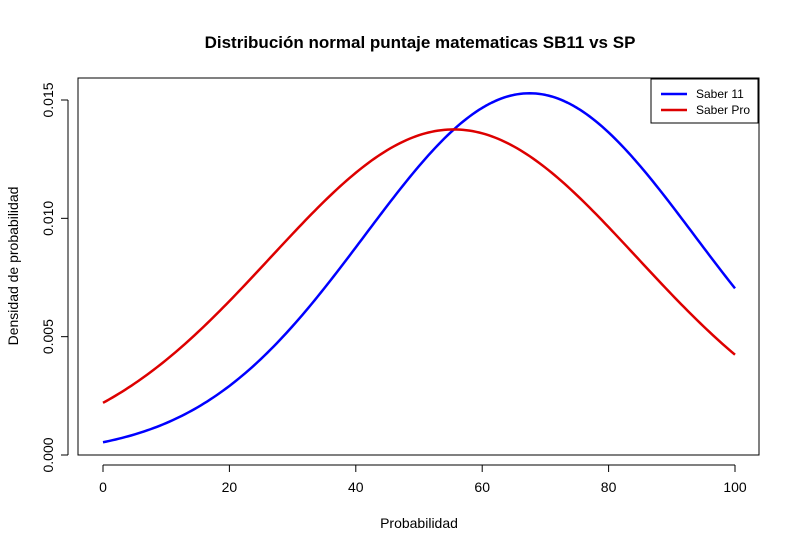 This screenshot has width=800, height=553. I want to click on legend-label: Saber Pro, so click(723, 110).